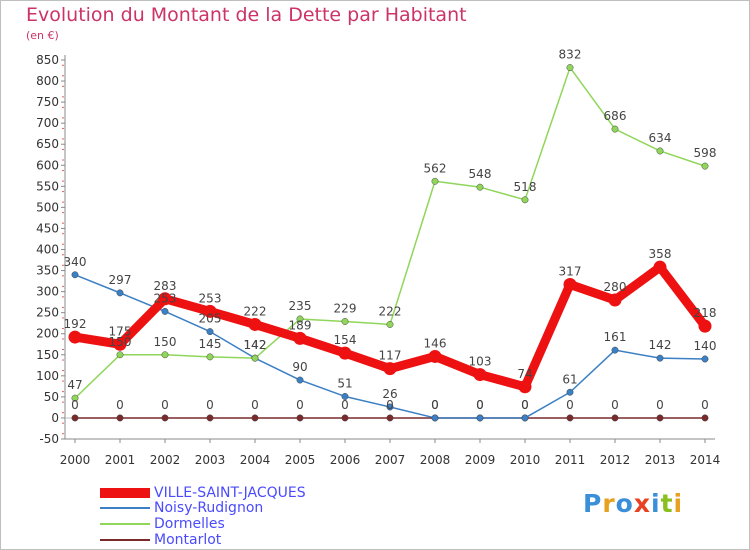  I want to click on data-label-noisy-rudignon: 205, so click(210, 319).